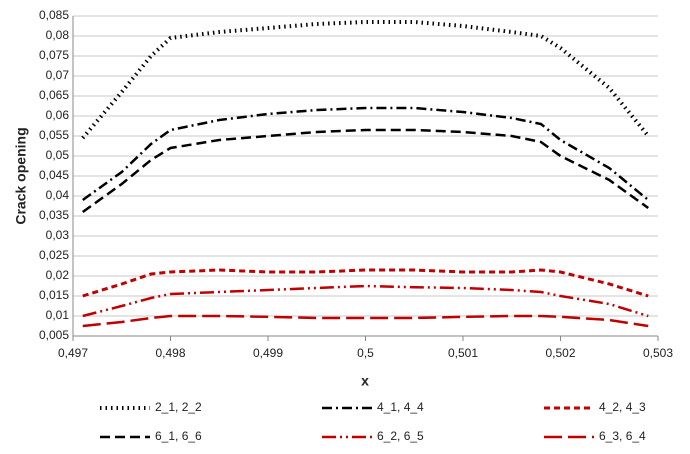 Image resolution: width=690 pixels, height=454 pixels. I want to click on y-tick-label: 0,025, so click(54, 255).